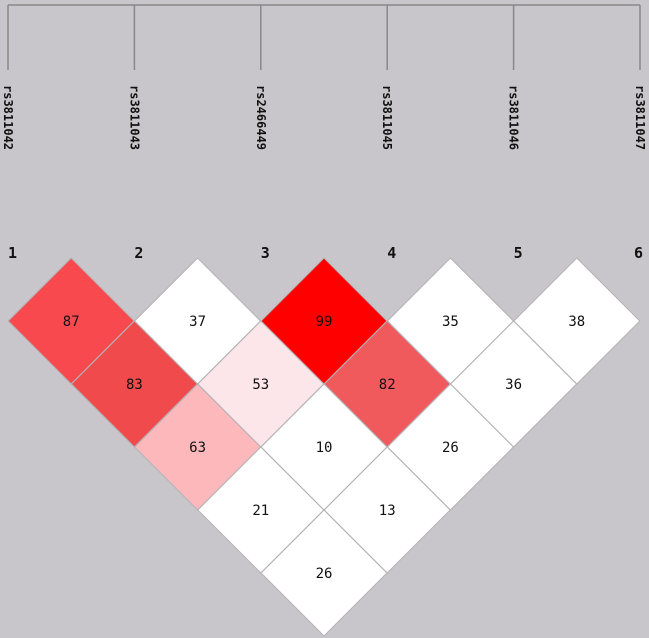  Describe the element at coordinates (260, 385) in the screenshot. I see `ld-value: 53` at that location.